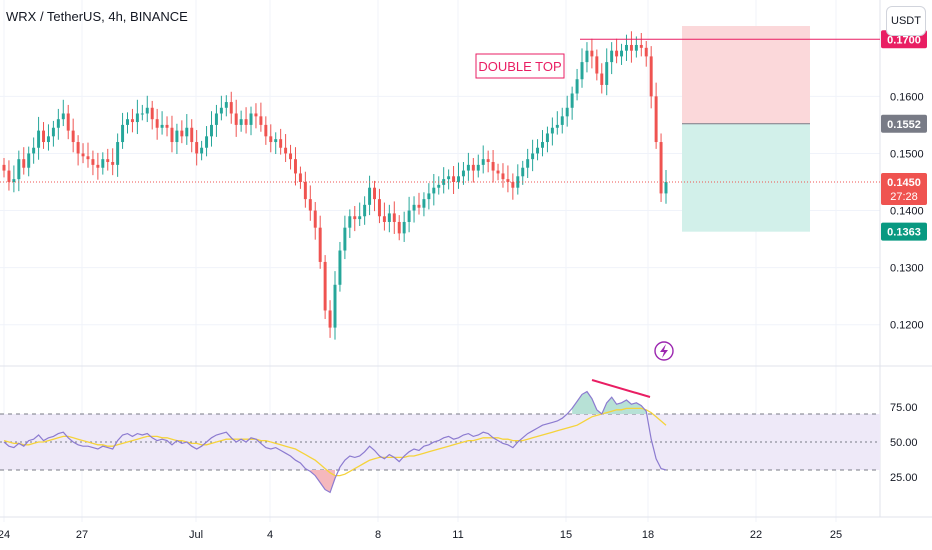 The height and width of the screenshot is (550, 932). Describe the element at coordinates (904, 189) in the screenshot. I see `current-price-tag: 0.1450 27:28` at that location.